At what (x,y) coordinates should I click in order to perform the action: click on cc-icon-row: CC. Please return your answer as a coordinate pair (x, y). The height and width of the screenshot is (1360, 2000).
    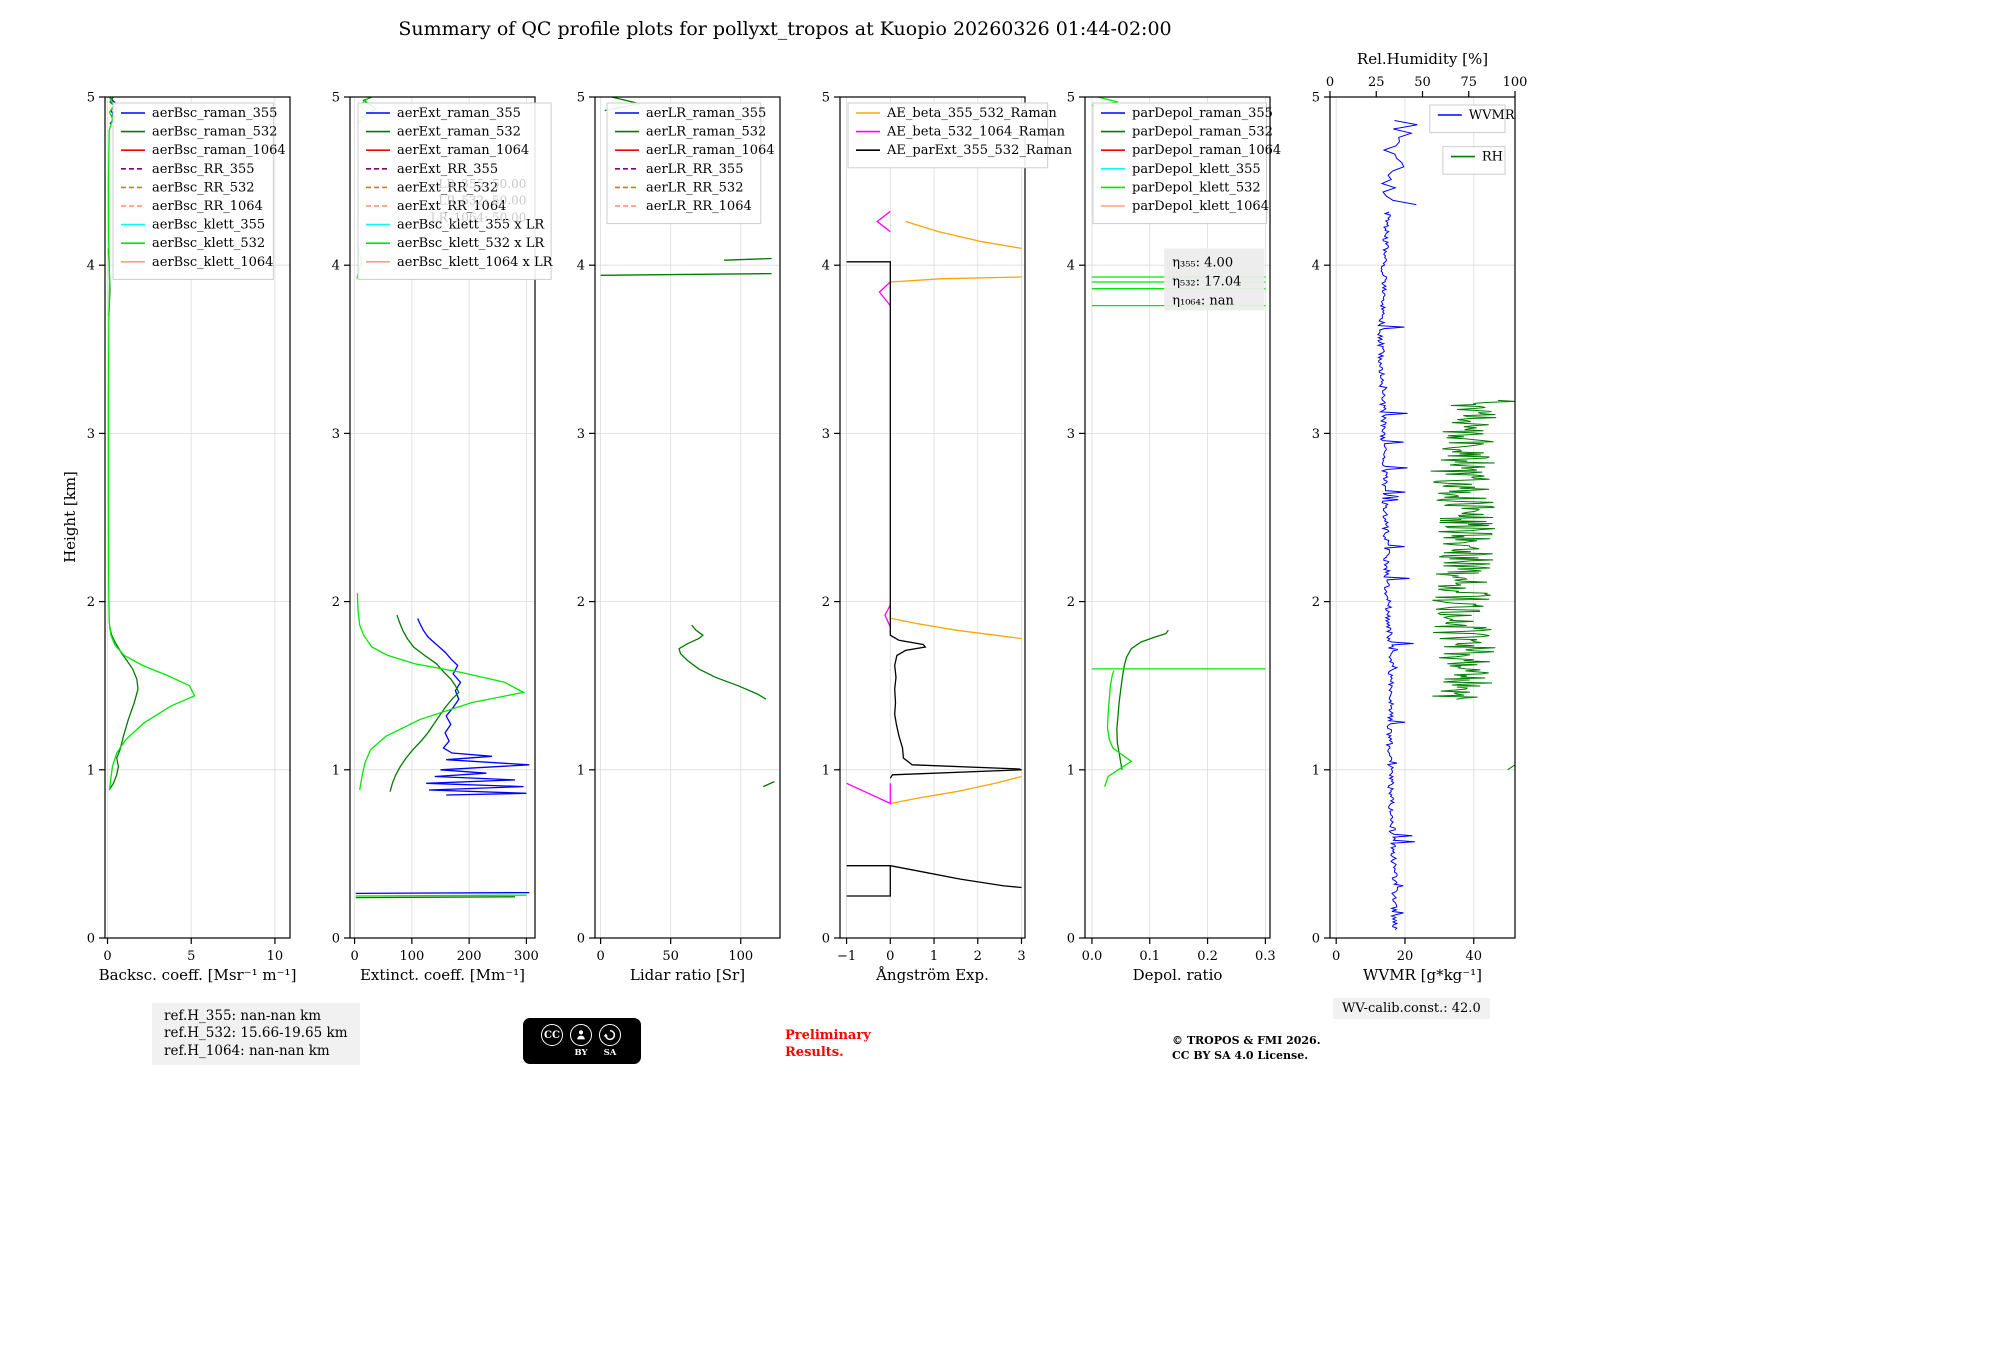
    Looking at the image, I should click on (591, 1035).